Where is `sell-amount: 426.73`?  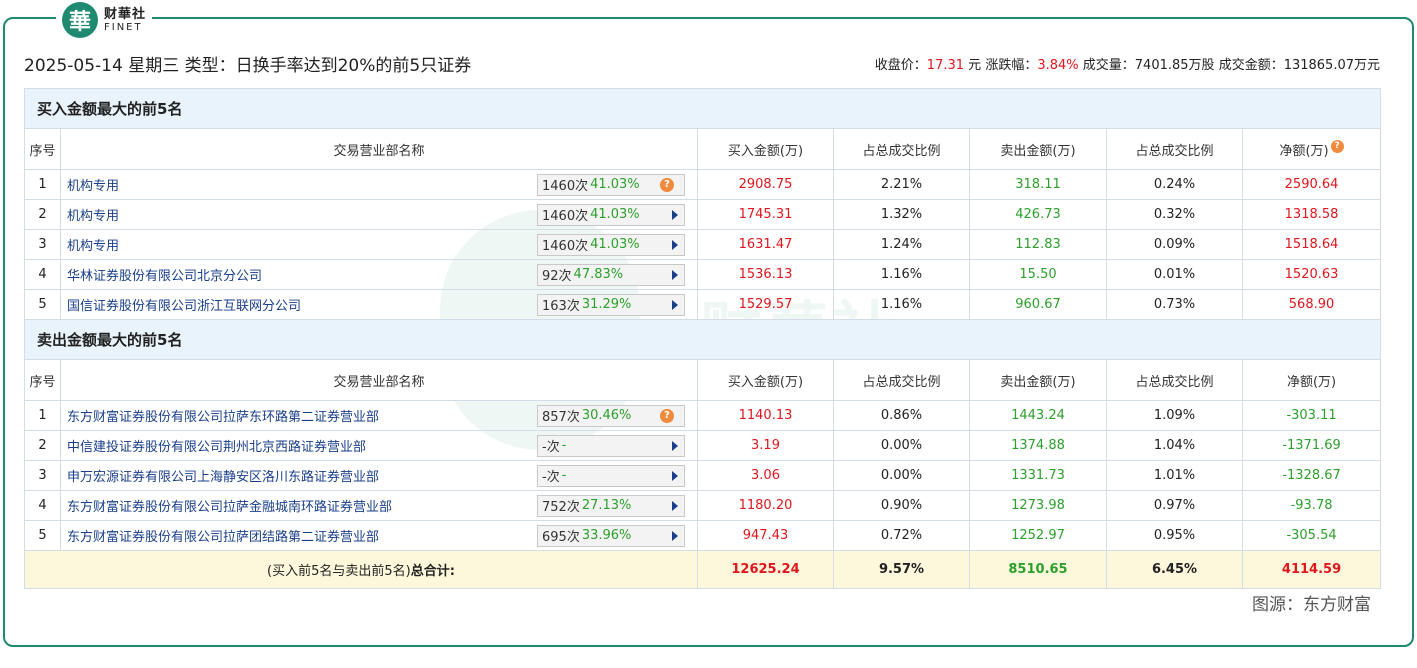 sell-amount: 426.73 is located at coordinates (1038, 214).